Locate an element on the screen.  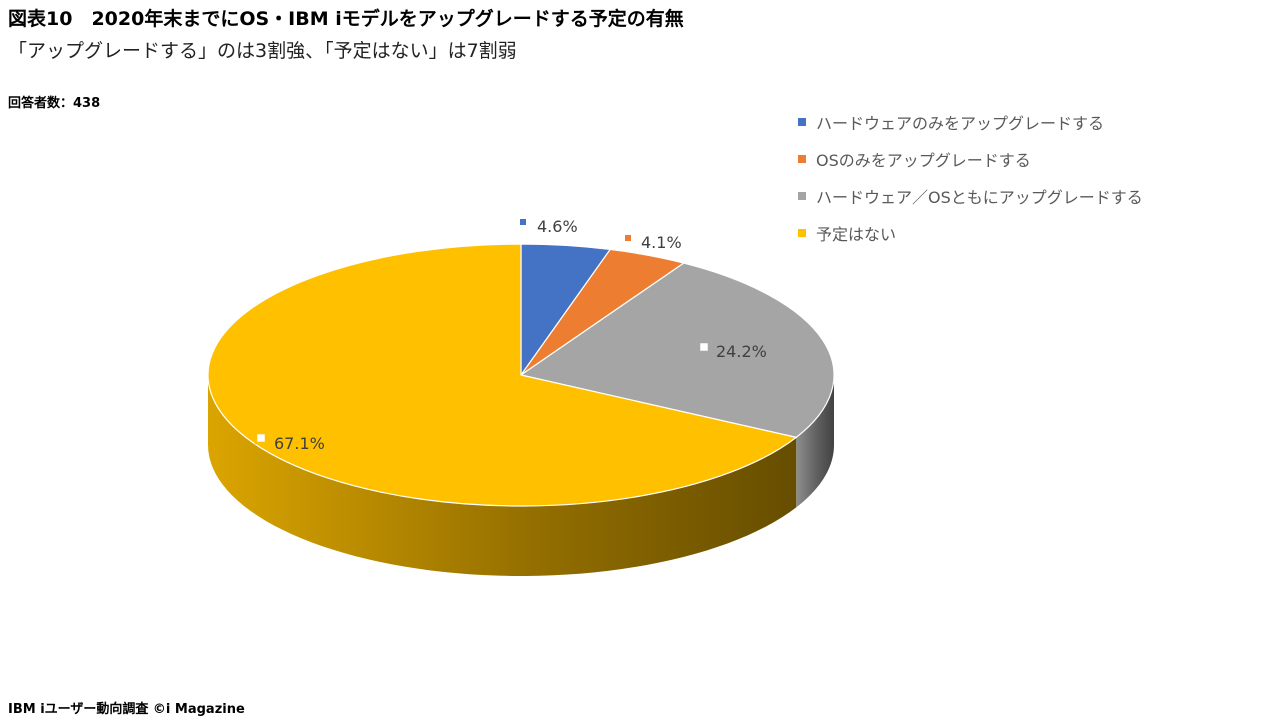
data-label-no-plan: 67.1% is located at coordinates (299, 443).